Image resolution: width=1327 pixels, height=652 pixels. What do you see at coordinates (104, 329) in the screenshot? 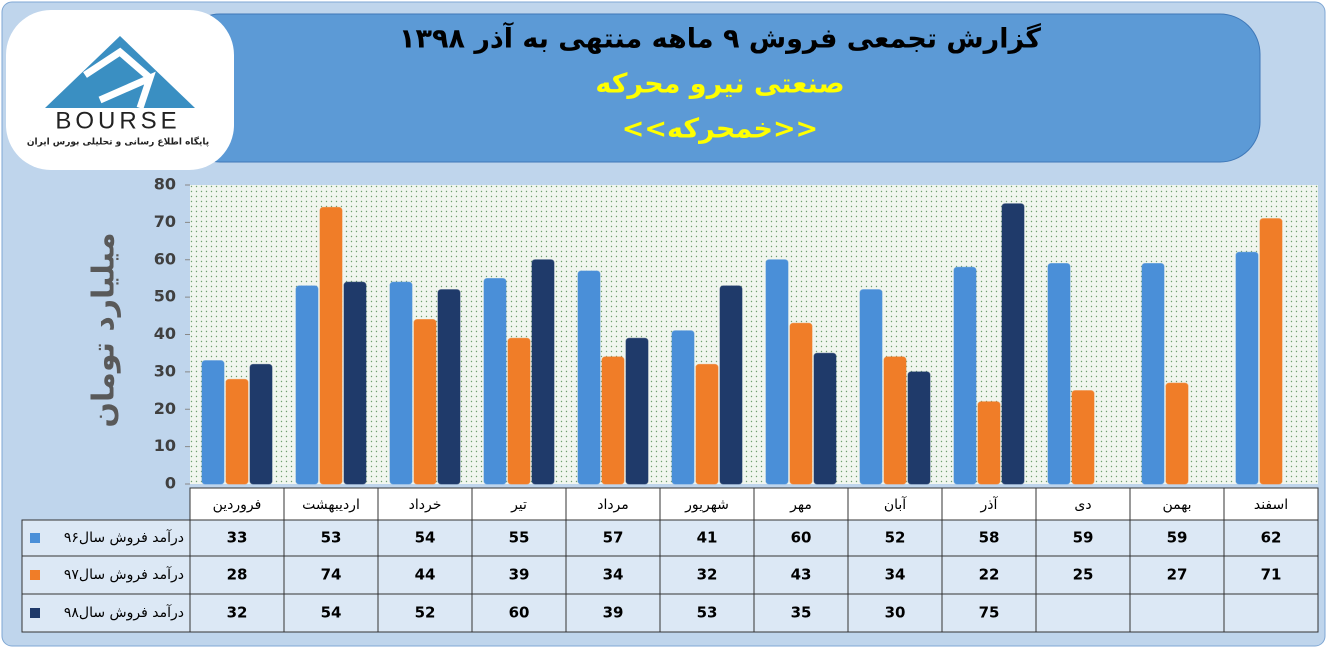
I see `y-axis-label: میلیارد تومان` at bounding box center [104, 329].